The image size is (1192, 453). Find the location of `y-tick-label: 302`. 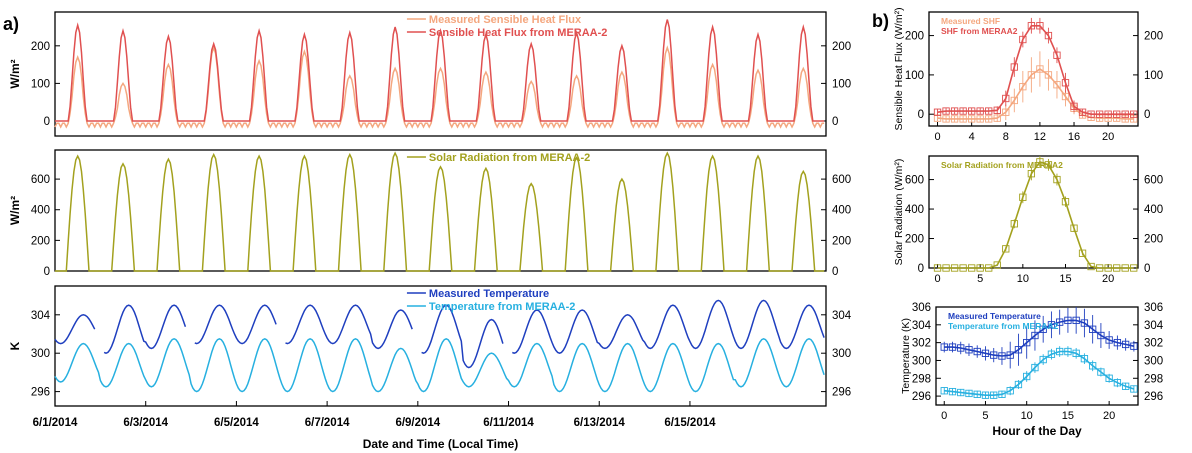

y-tick-label: 302 is located at coordinates (921, 344).